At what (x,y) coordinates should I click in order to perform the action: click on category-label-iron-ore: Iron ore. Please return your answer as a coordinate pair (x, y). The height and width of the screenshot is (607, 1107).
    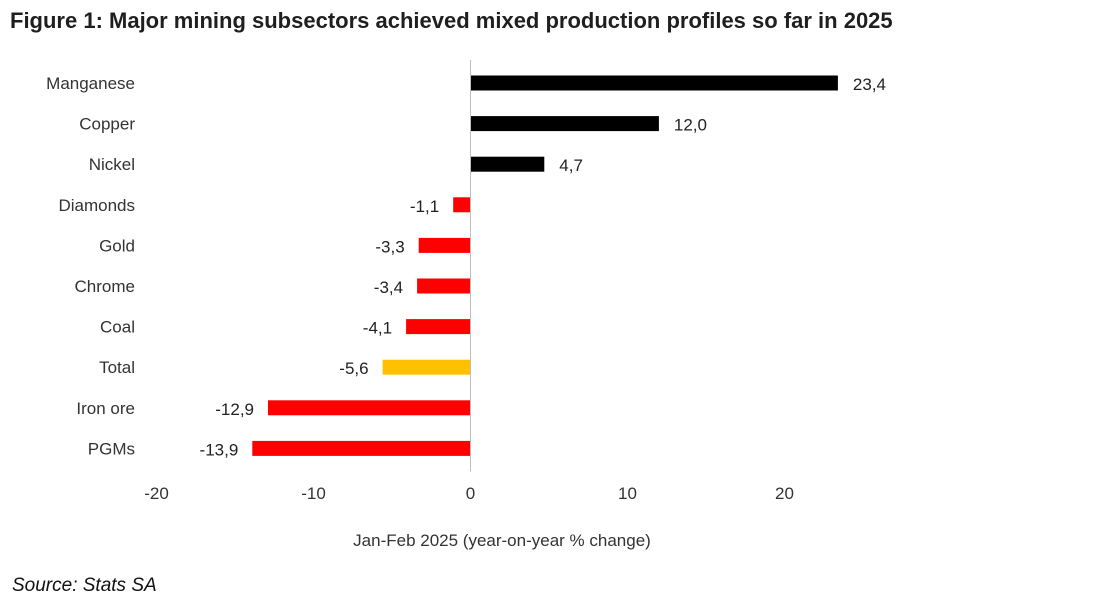
    Looking at the image, I should click on (105, 408).